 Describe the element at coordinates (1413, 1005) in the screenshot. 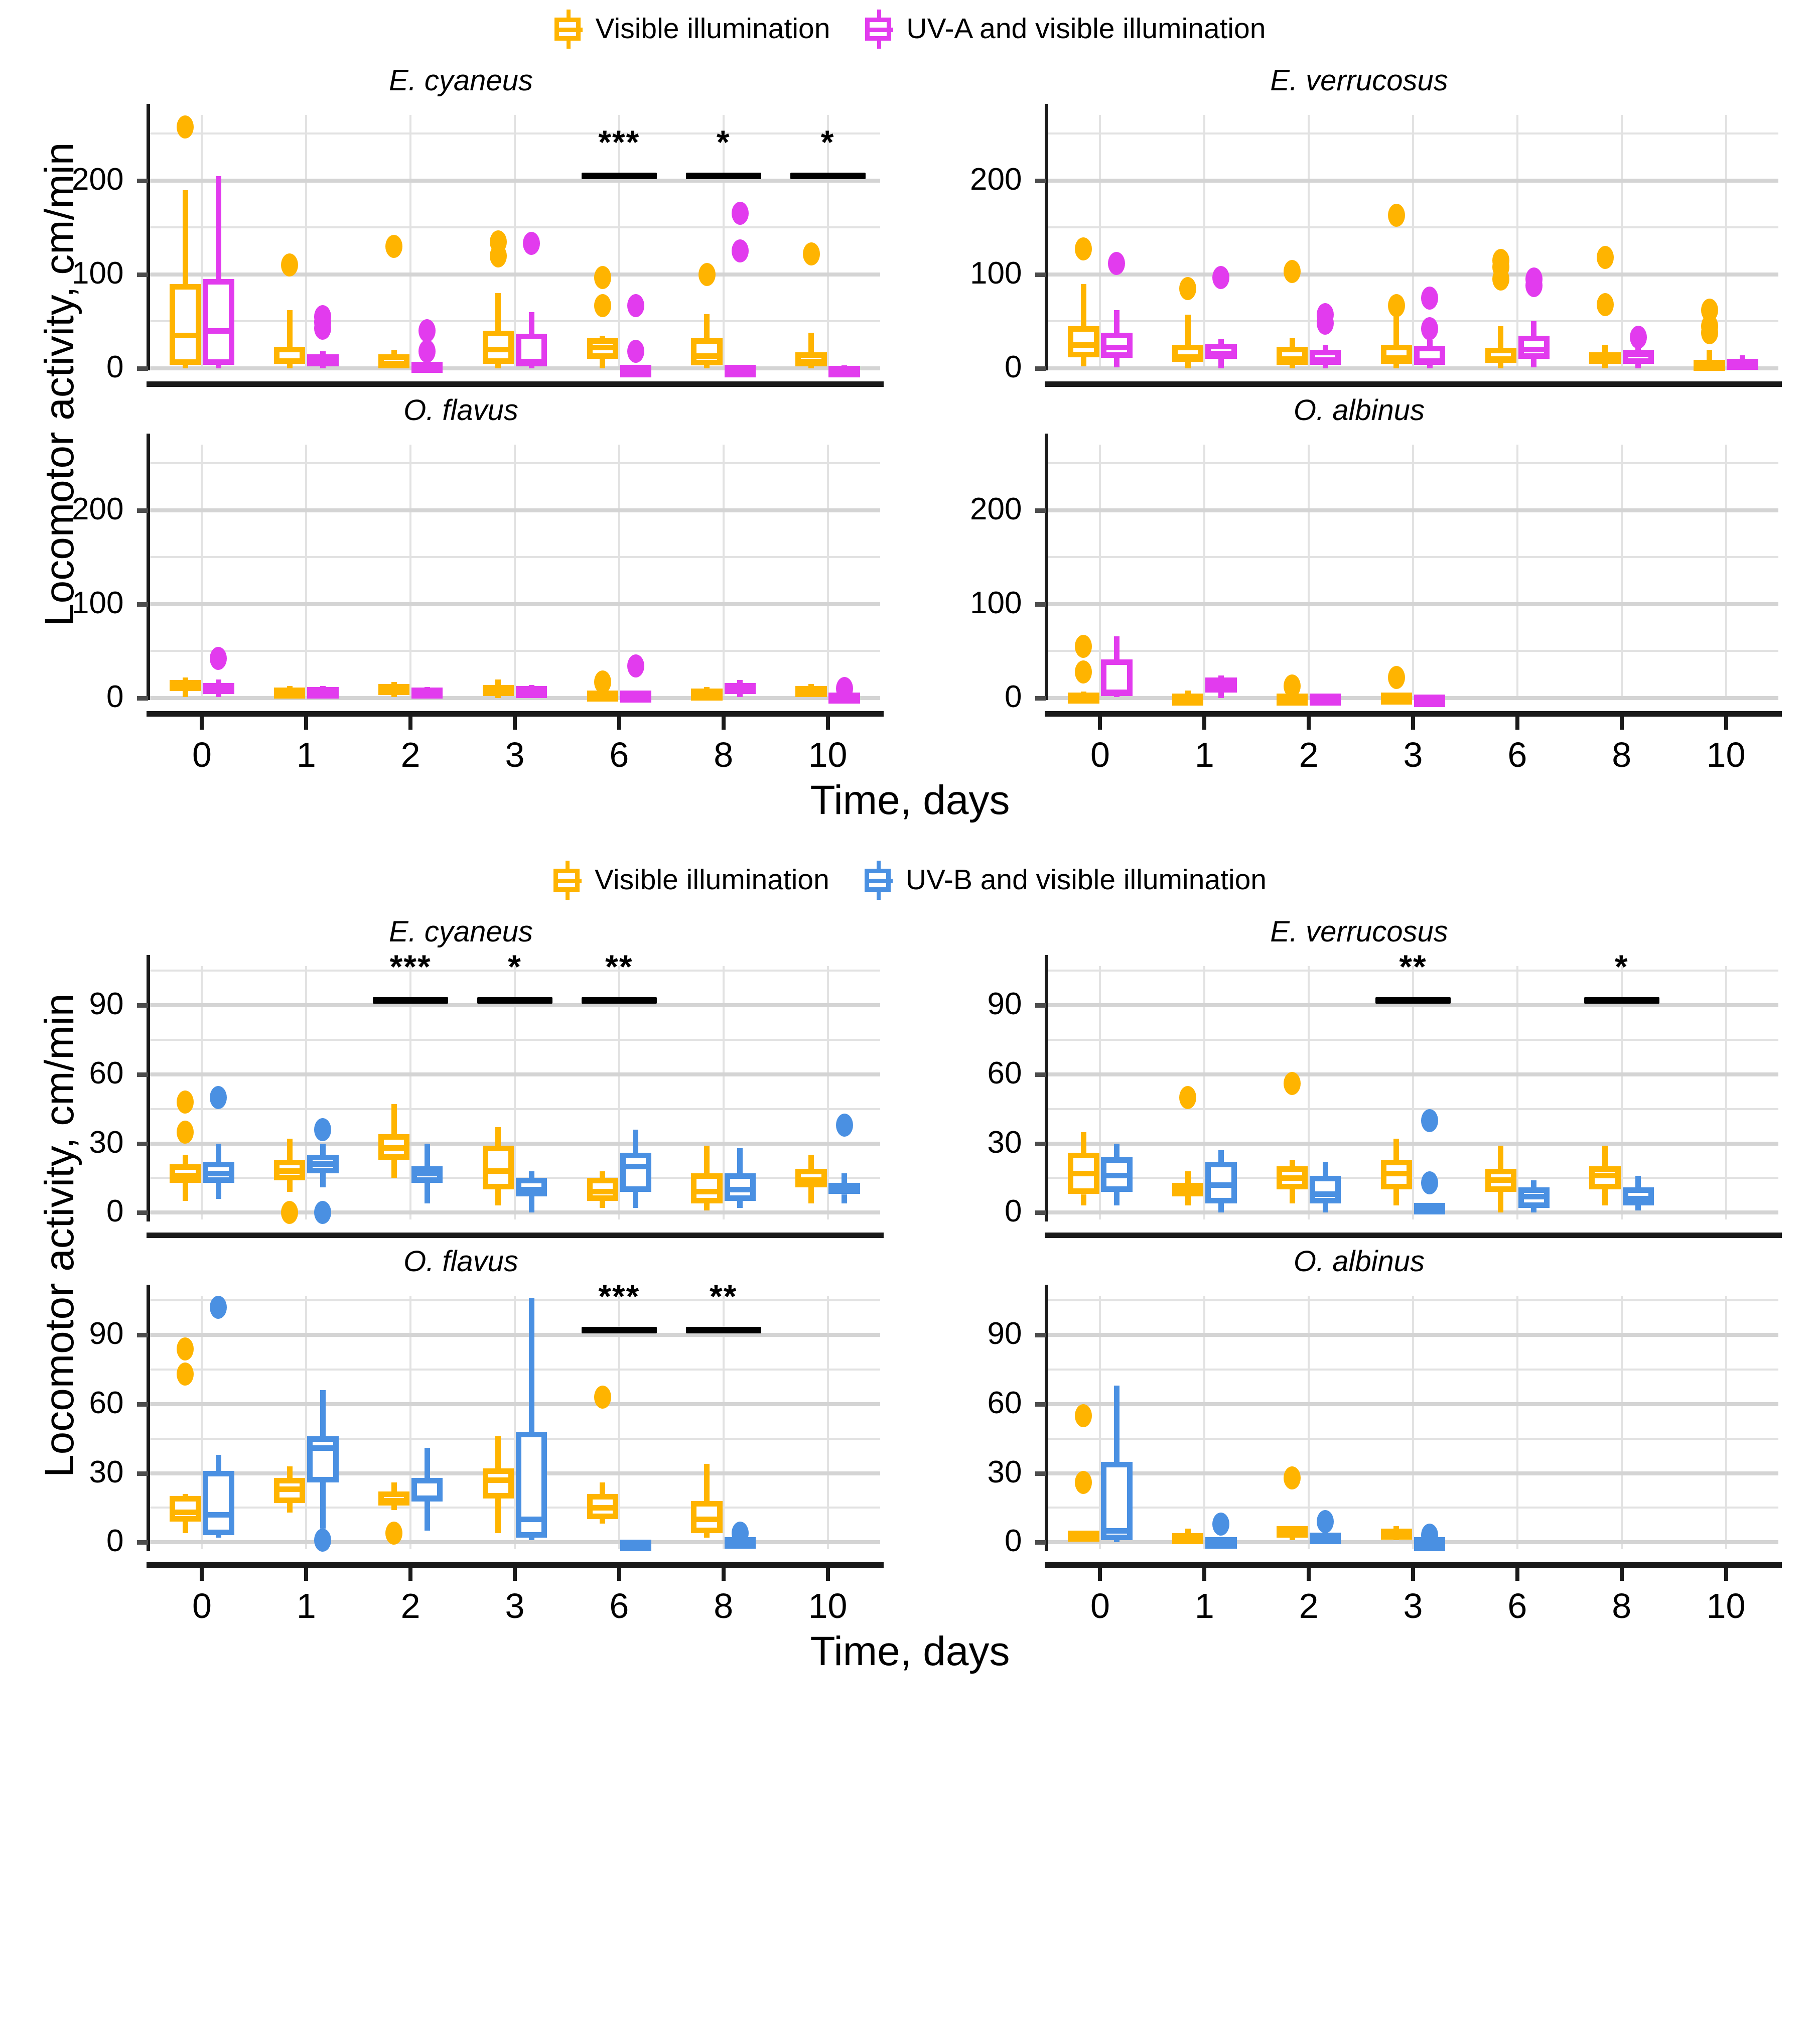

I see `gridline-horizontal` at that location.